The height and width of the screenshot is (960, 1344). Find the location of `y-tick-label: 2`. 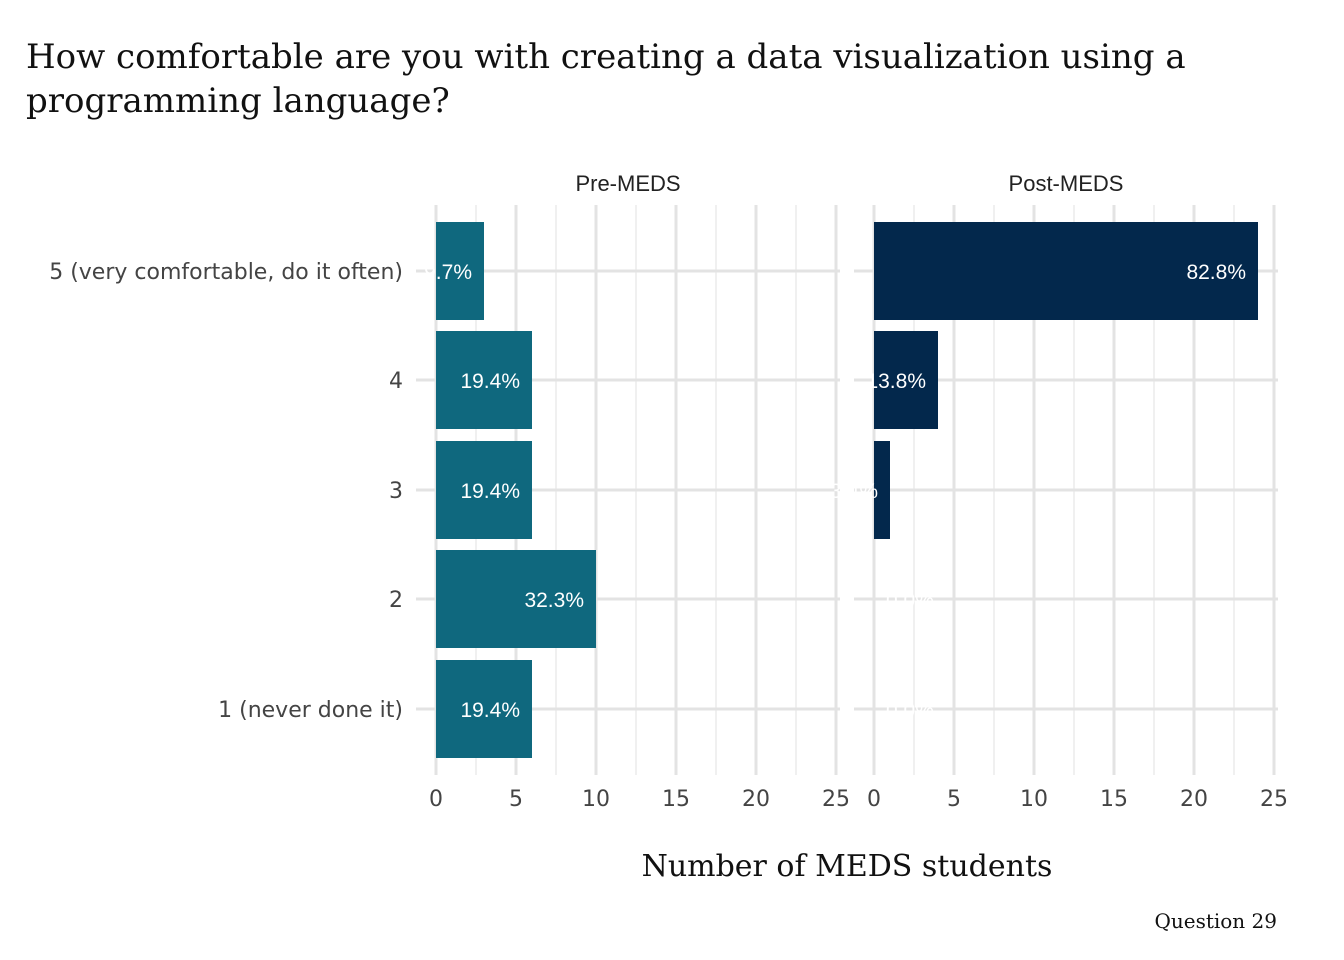

y-tick-label: 2 is located at coordinates (396, 600).